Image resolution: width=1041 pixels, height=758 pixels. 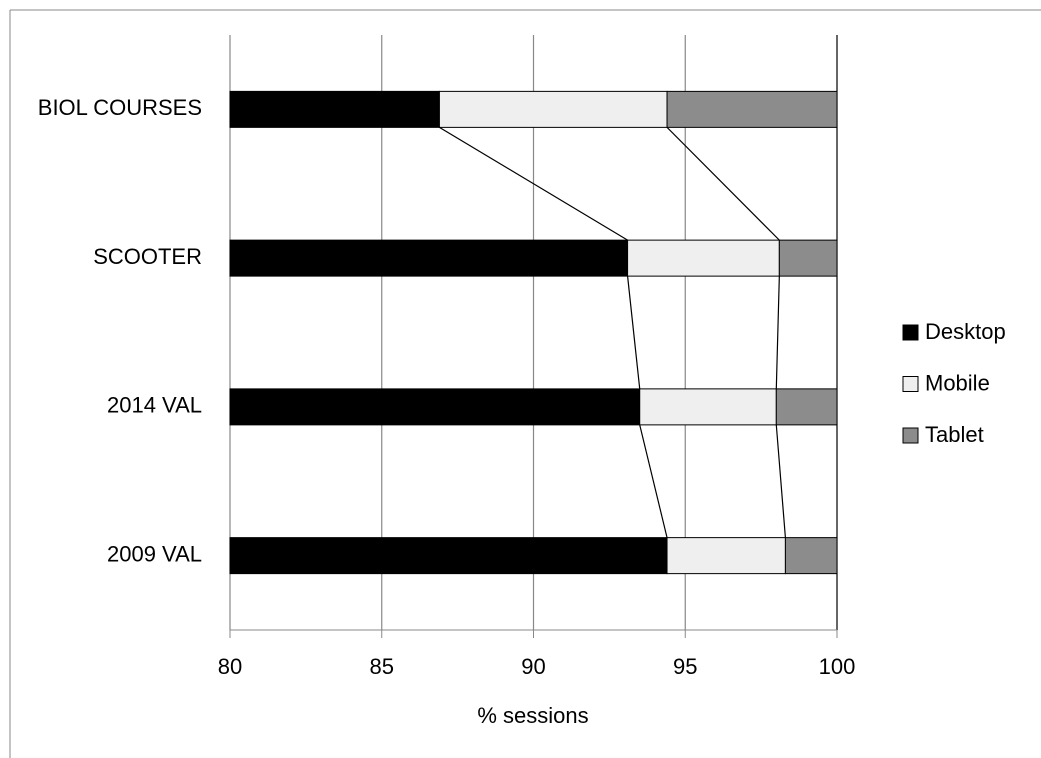 I want to click on x-tick-label: 100, so click(x=837, y=666).